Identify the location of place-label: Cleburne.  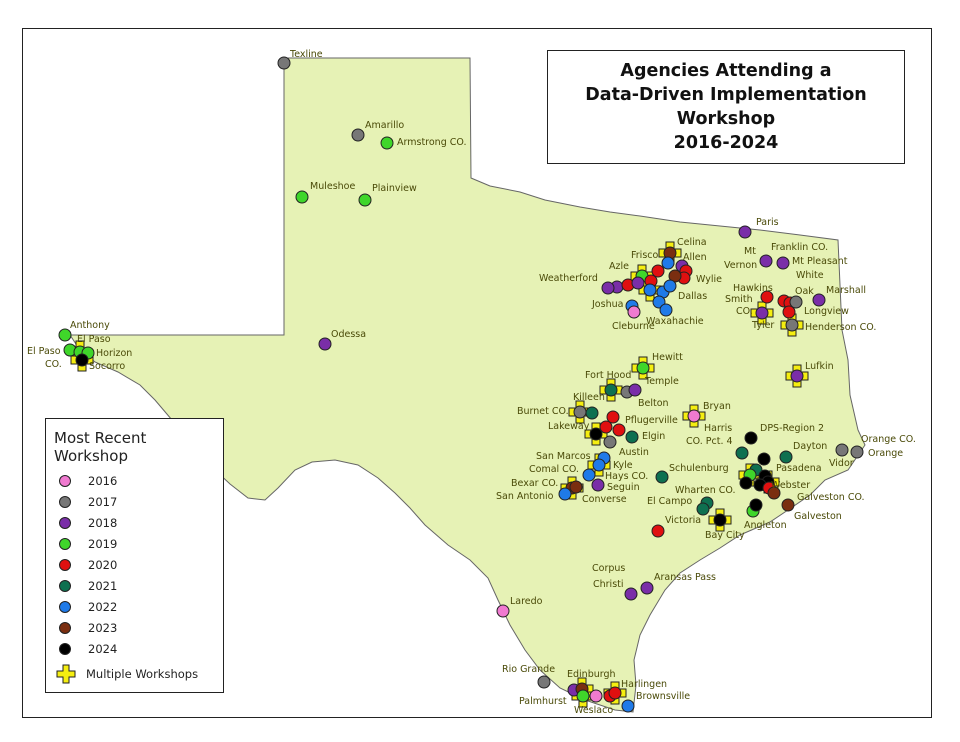
(633, 326).